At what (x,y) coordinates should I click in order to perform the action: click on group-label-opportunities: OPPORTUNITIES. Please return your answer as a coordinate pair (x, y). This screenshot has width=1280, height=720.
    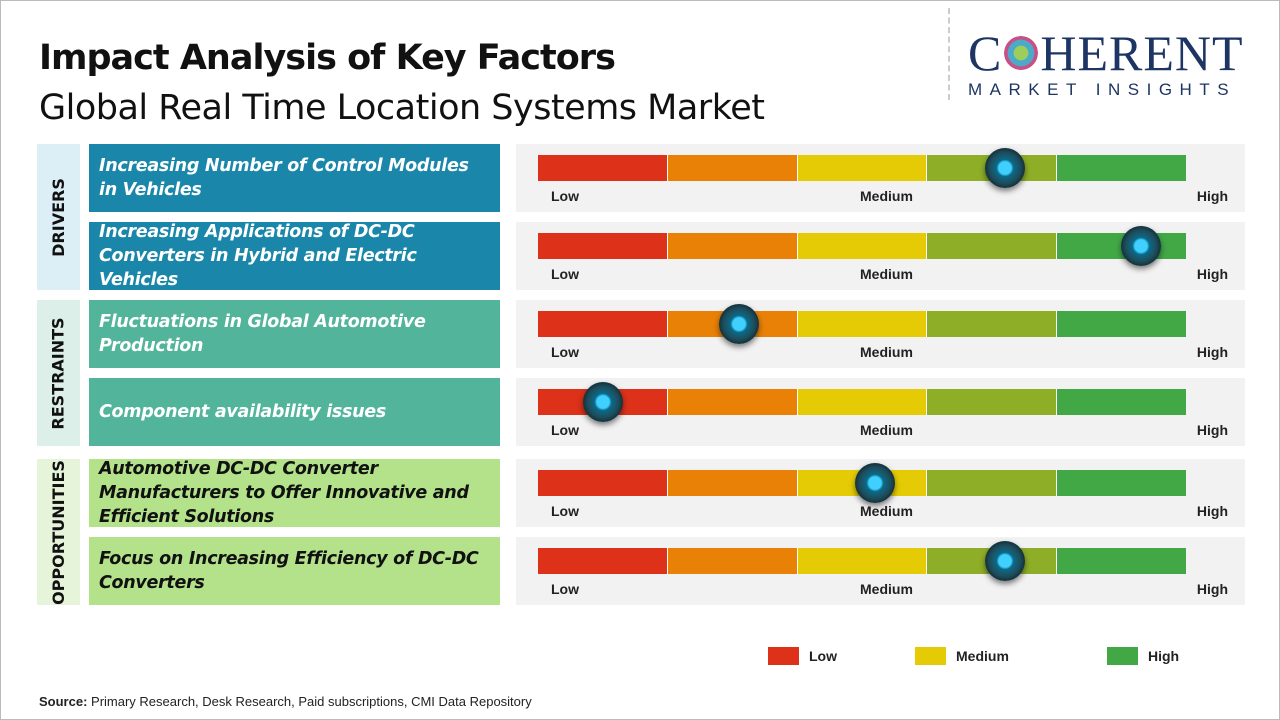
    Looking at the image, I should click on (58, 532).